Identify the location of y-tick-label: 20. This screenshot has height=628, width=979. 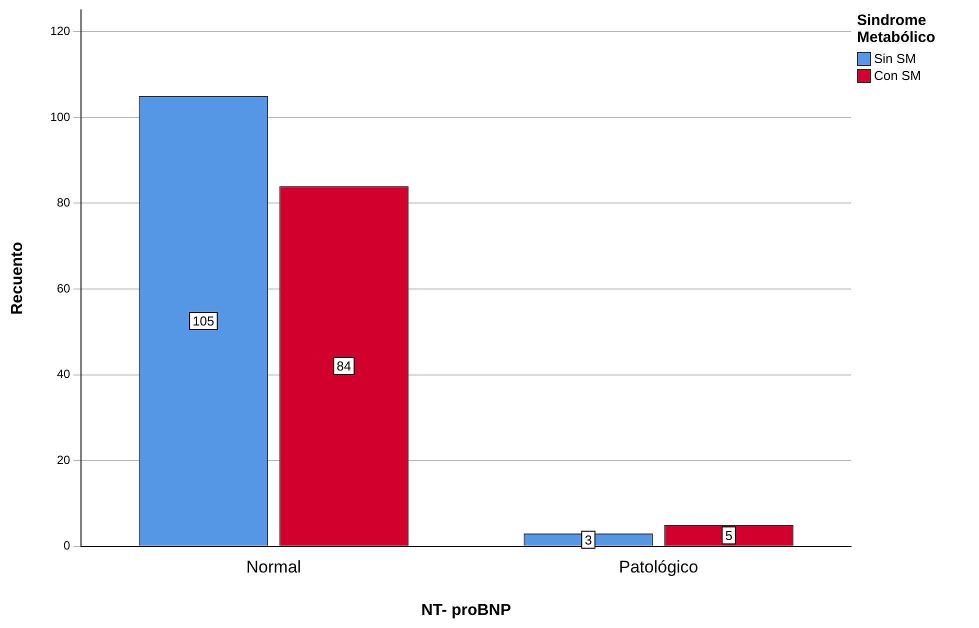
(63, 459).